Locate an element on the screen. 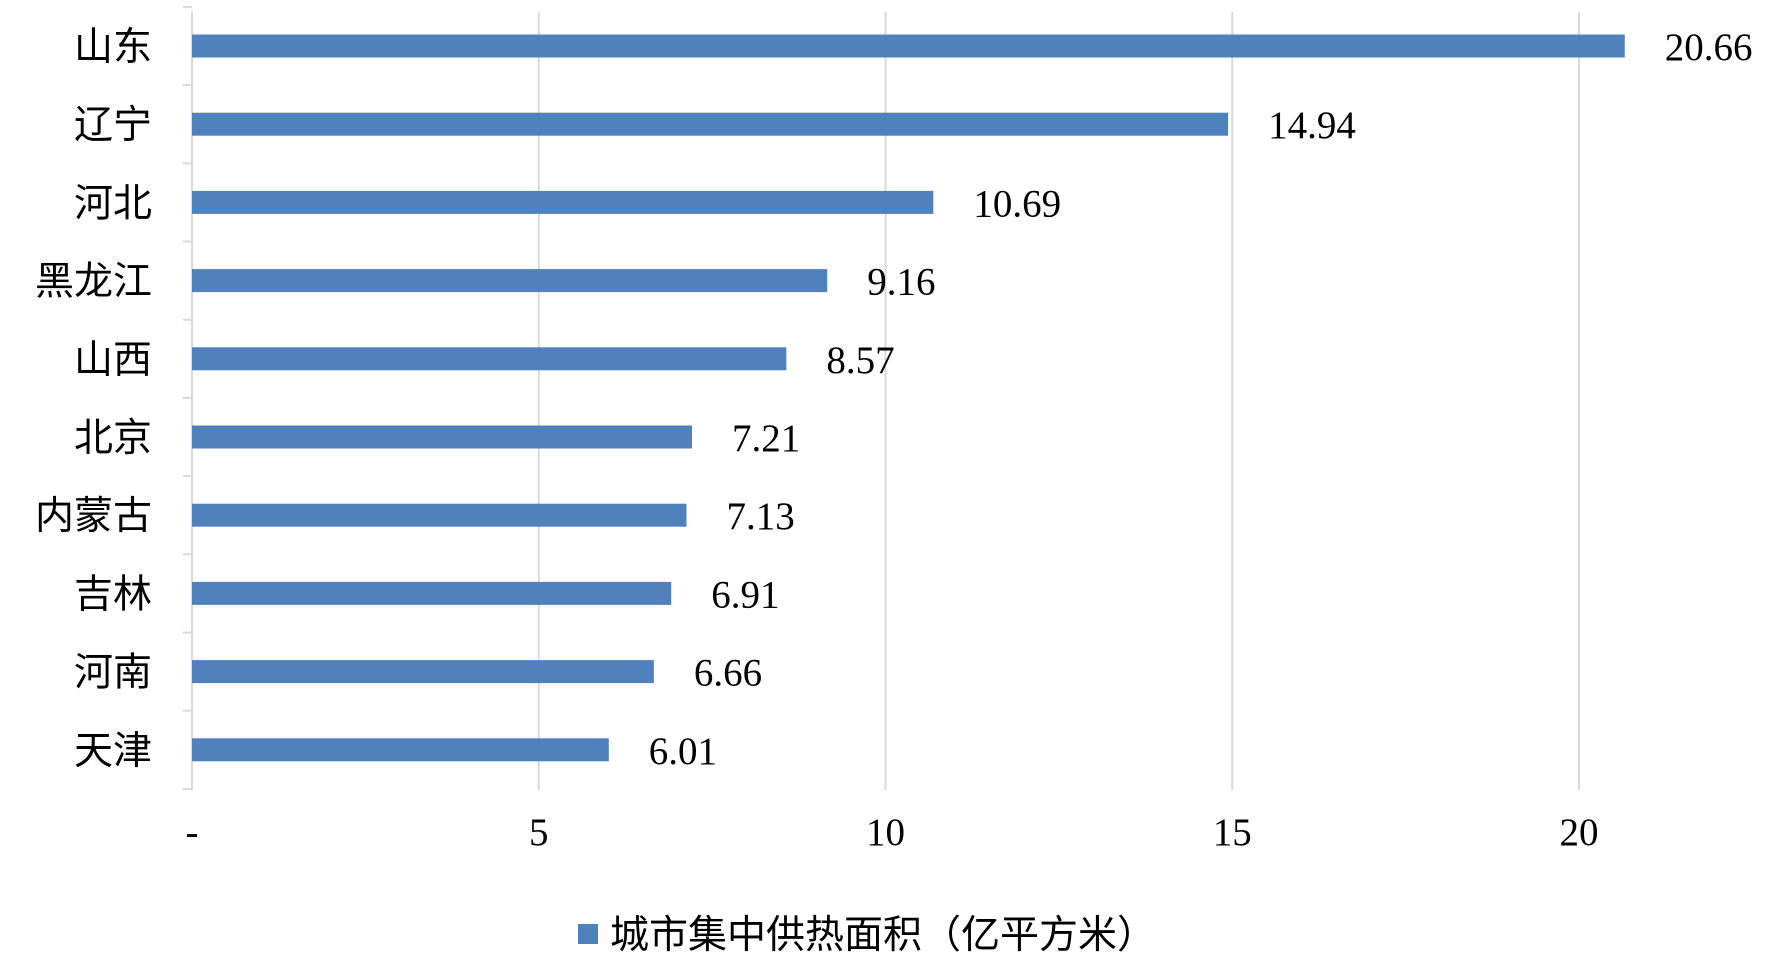  data-label: 14.94 is located at coordinates (1312, 125).